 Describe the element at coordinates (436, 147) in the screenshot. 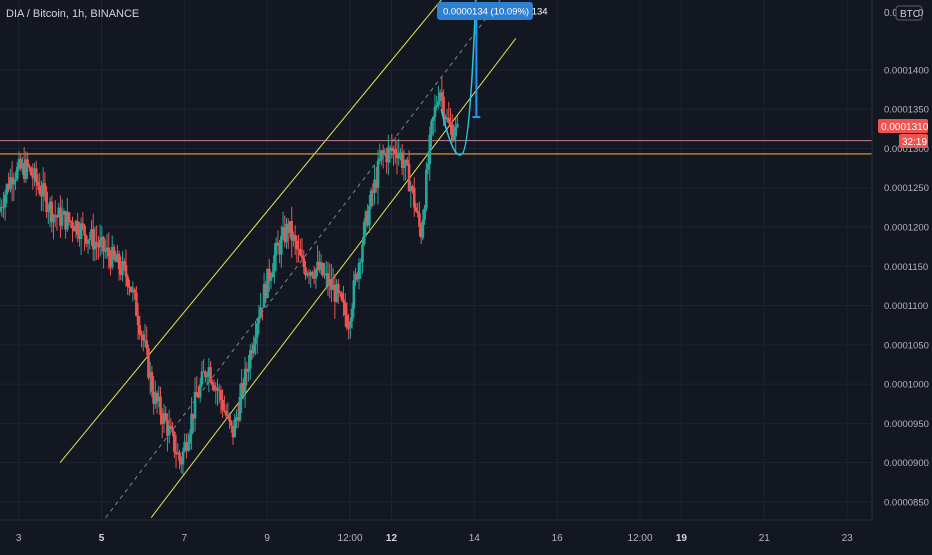

I see `horizontal-lines` at that location.